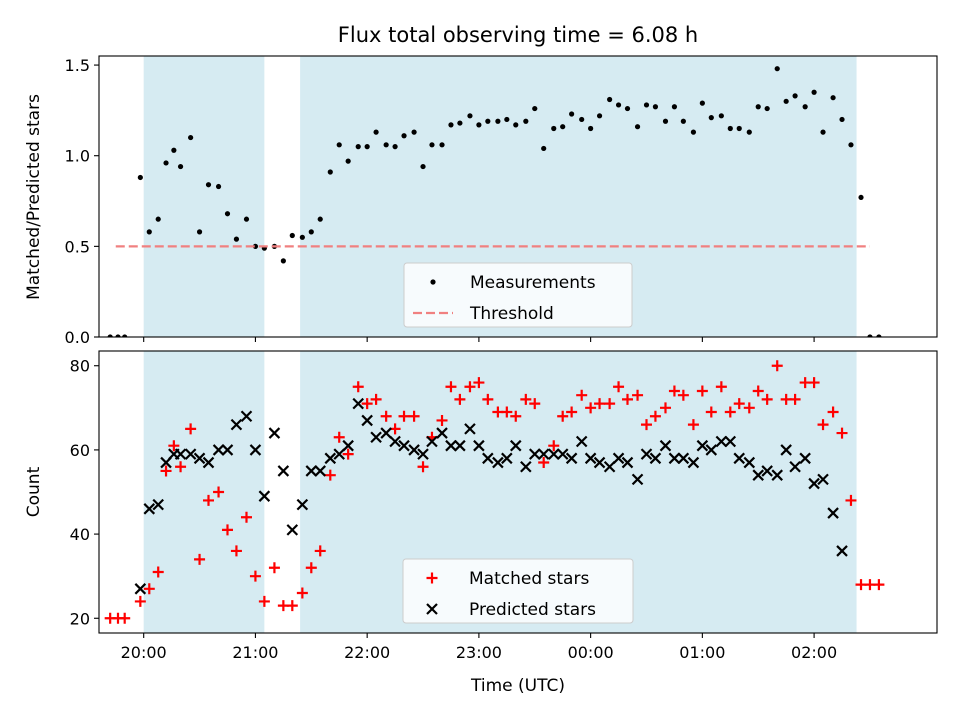 The image size is (960, 724). I want to click on shaded-interval, so click(204, 492).